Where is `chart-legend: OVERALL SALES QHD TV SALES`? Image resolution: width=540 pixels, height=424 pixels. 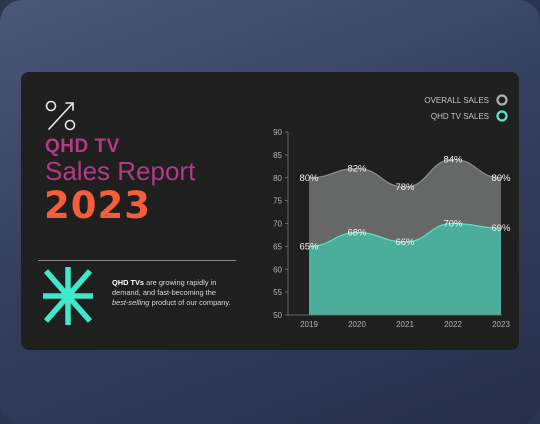
chart-legend: OVERALL SALES QHD TV SALES is located at coordinates (466, 108).